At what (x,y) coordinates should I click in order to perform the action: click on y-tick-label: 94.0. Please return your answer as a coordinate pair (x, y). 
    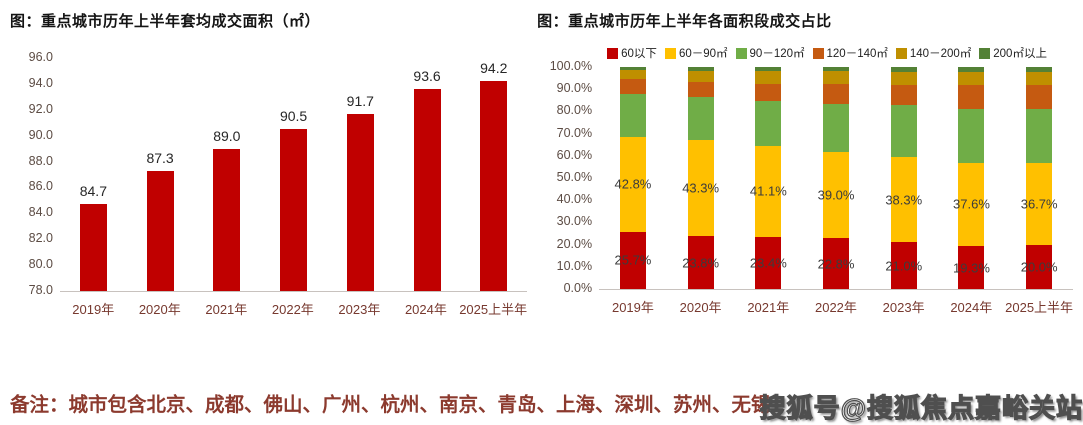
    Looking at the image, I should click on (40, 82).